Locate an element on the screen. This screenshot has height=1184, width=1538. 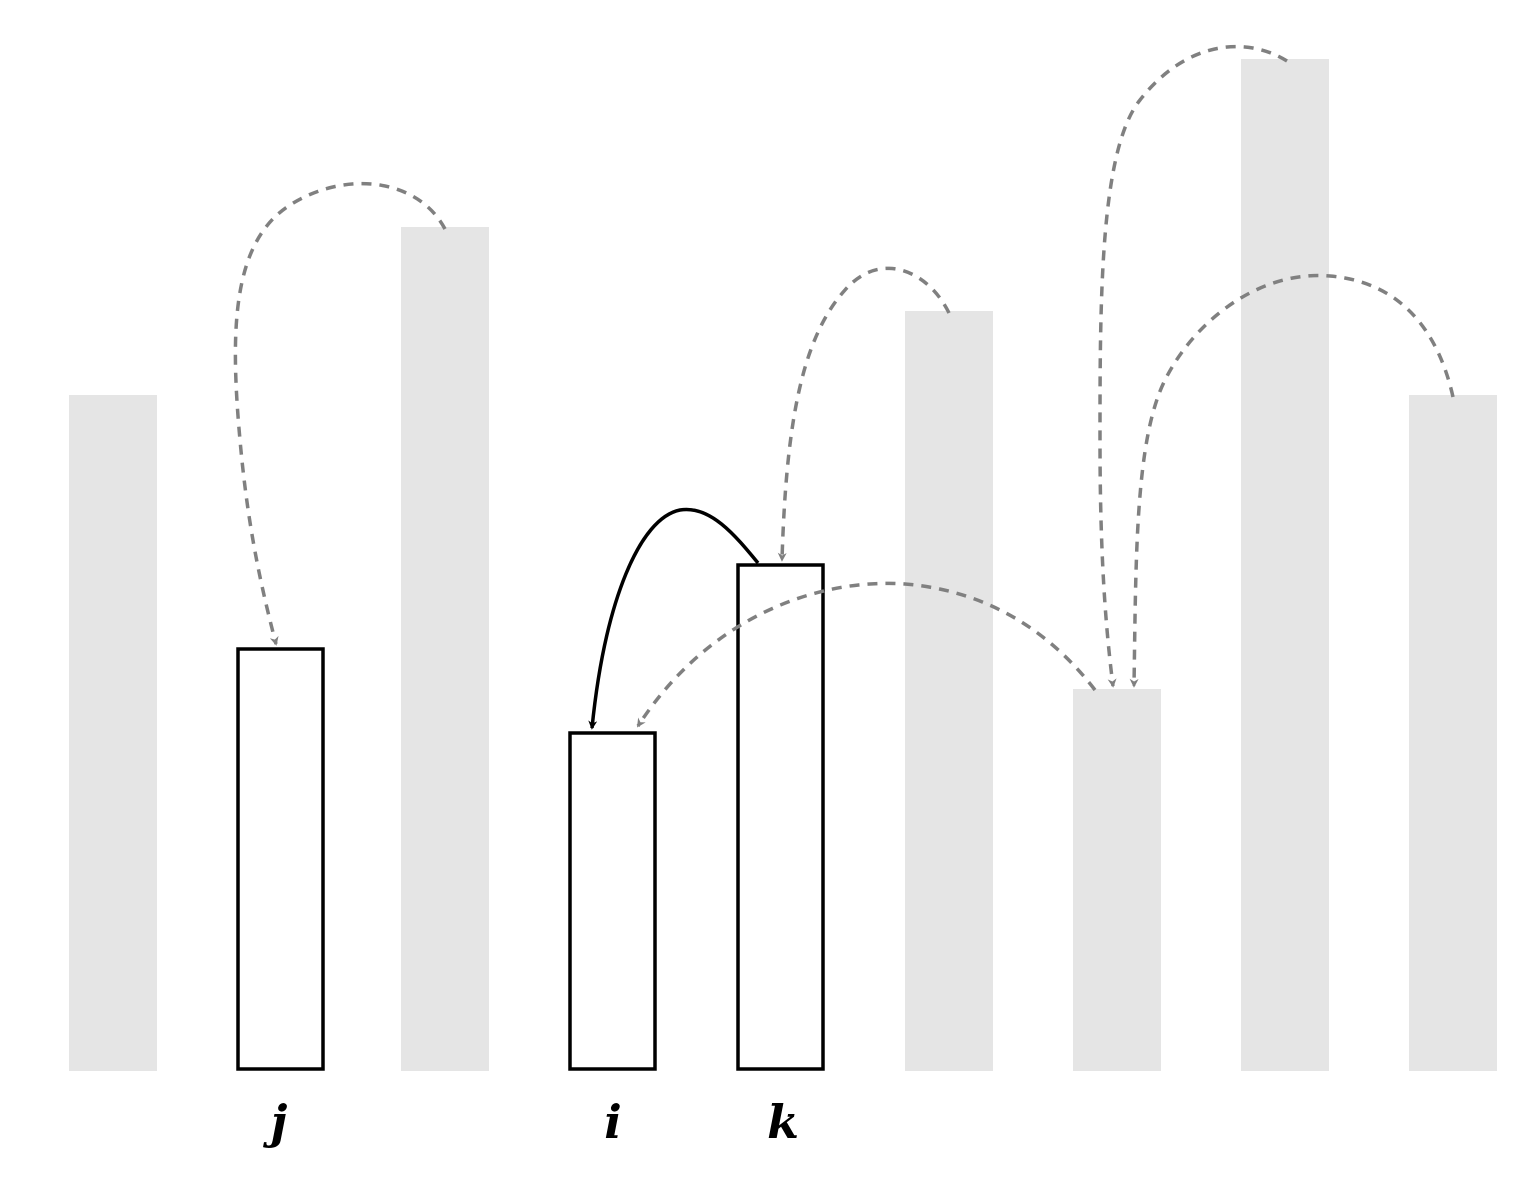
arrow-bar5-to-bar4 is located at coordinates (674, 618).